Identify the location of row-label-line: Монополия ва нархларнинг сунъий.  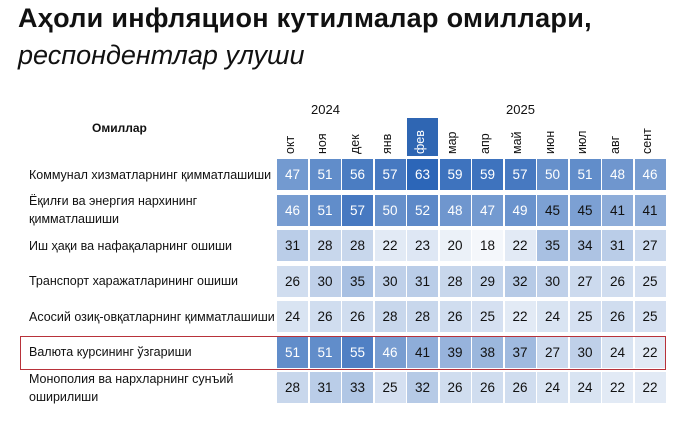
(131, 378).